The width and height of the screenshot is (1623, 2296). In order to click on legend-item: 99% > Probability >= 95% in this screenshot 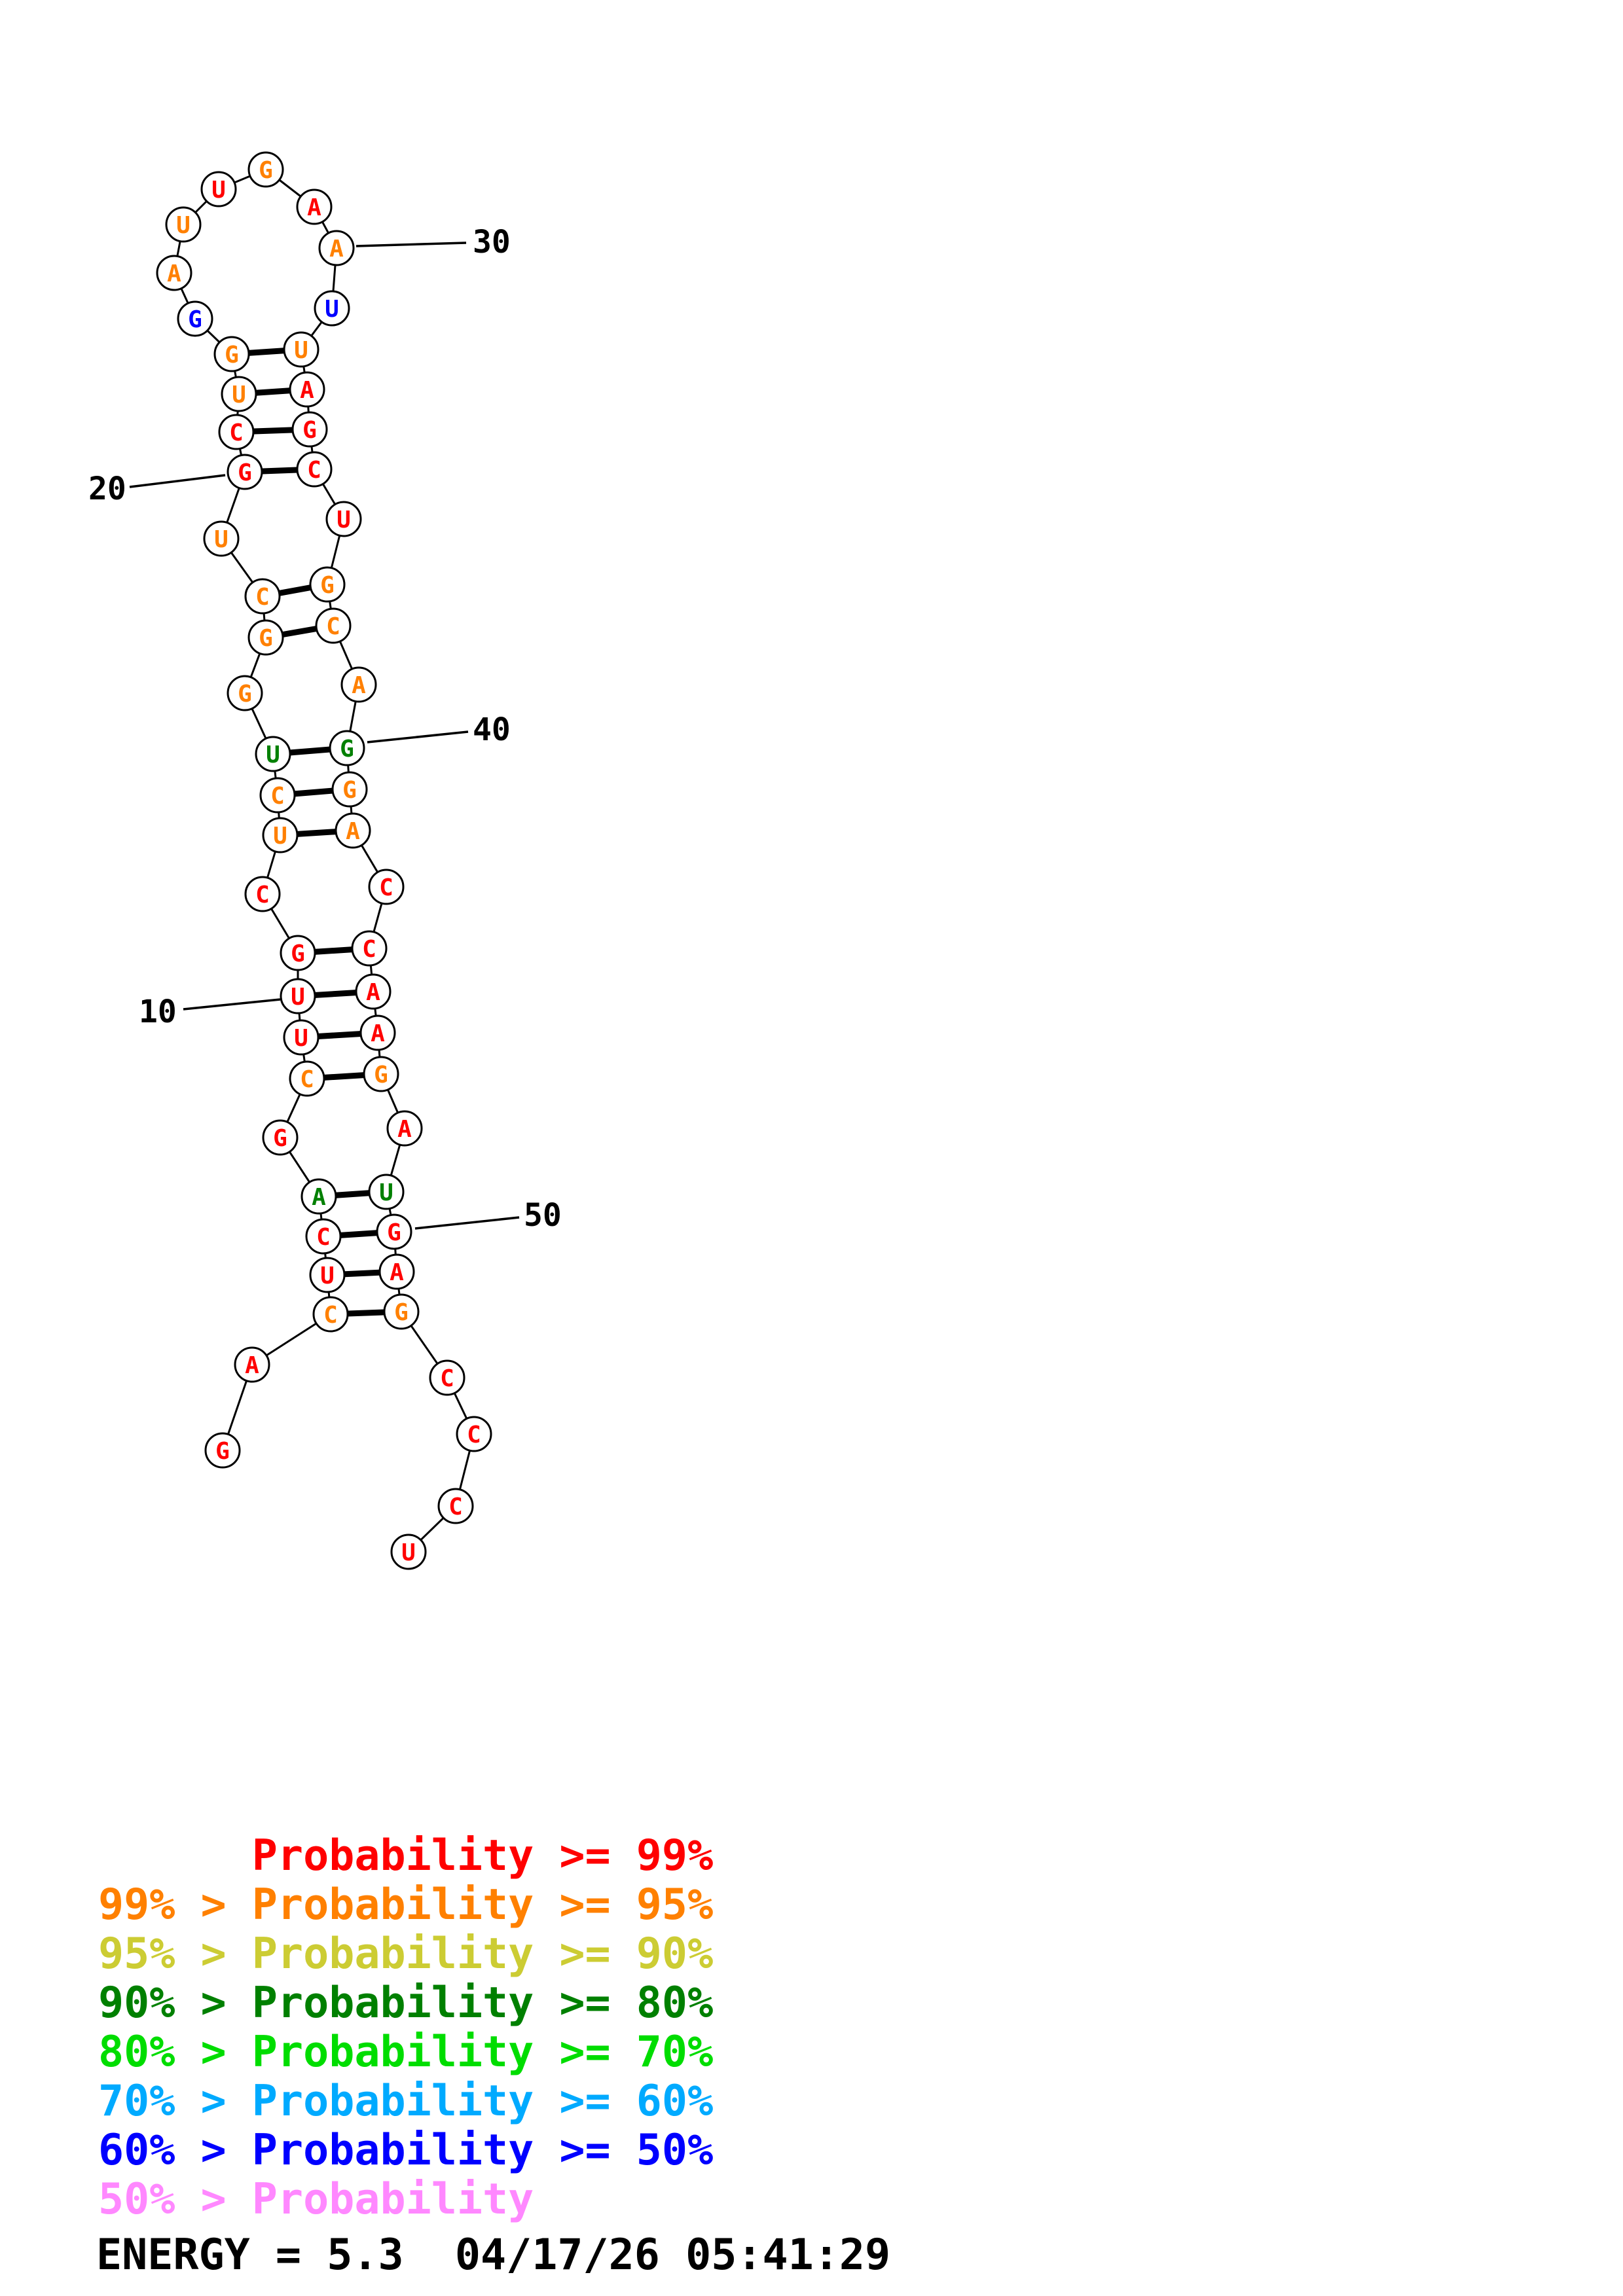, I will do `click(406, 1904)`.